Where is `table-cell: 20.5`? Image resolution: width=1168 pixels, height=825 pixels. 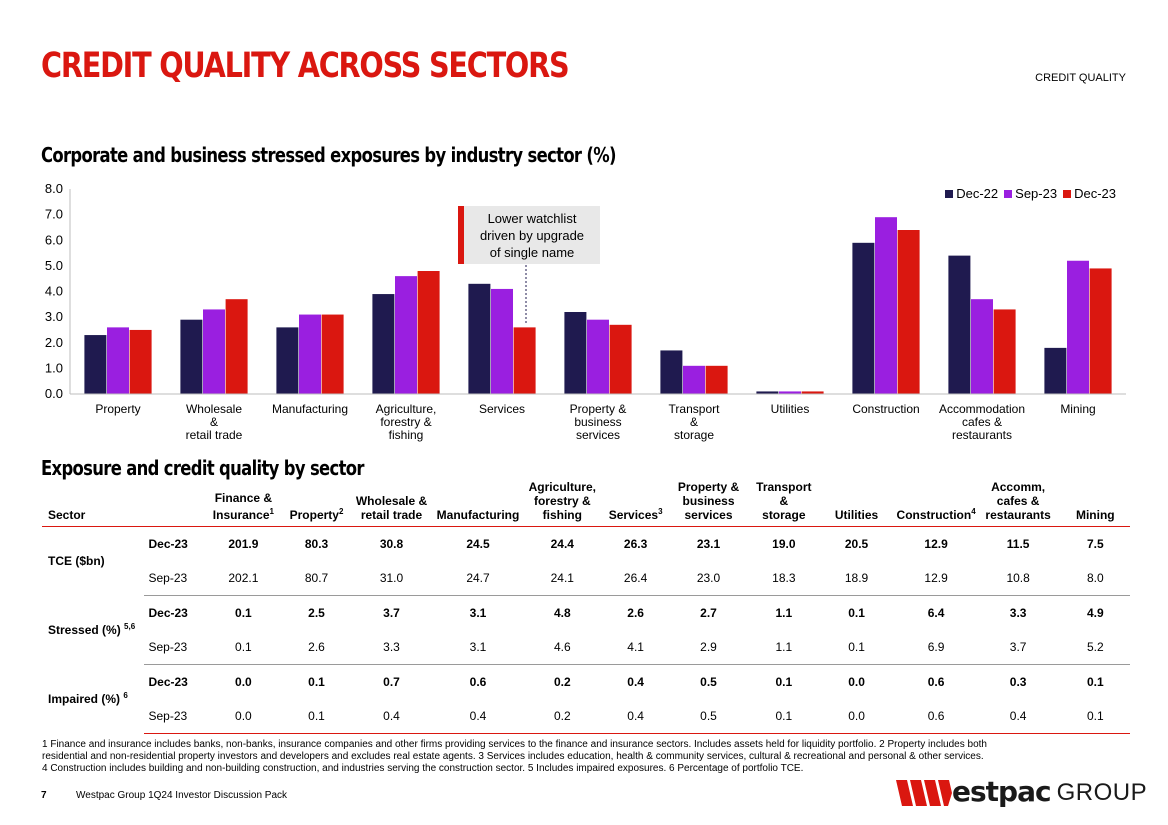
table-cell: 20.5 is located at coordinates (856, 543).